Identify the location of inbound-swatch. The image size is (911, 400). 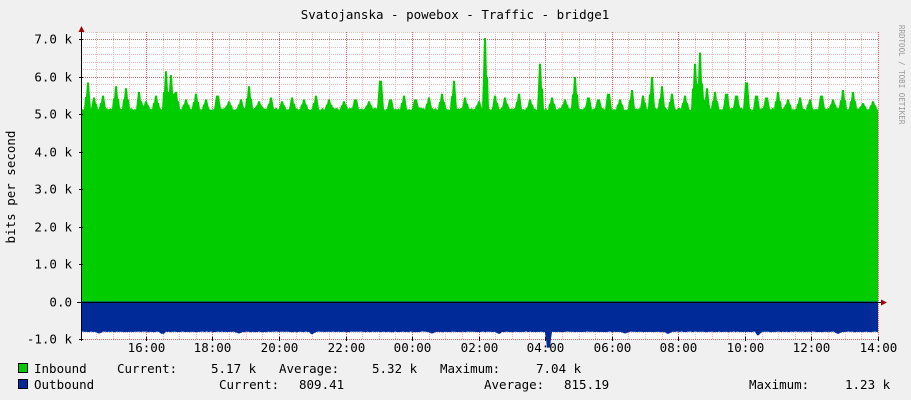
(23, 368).